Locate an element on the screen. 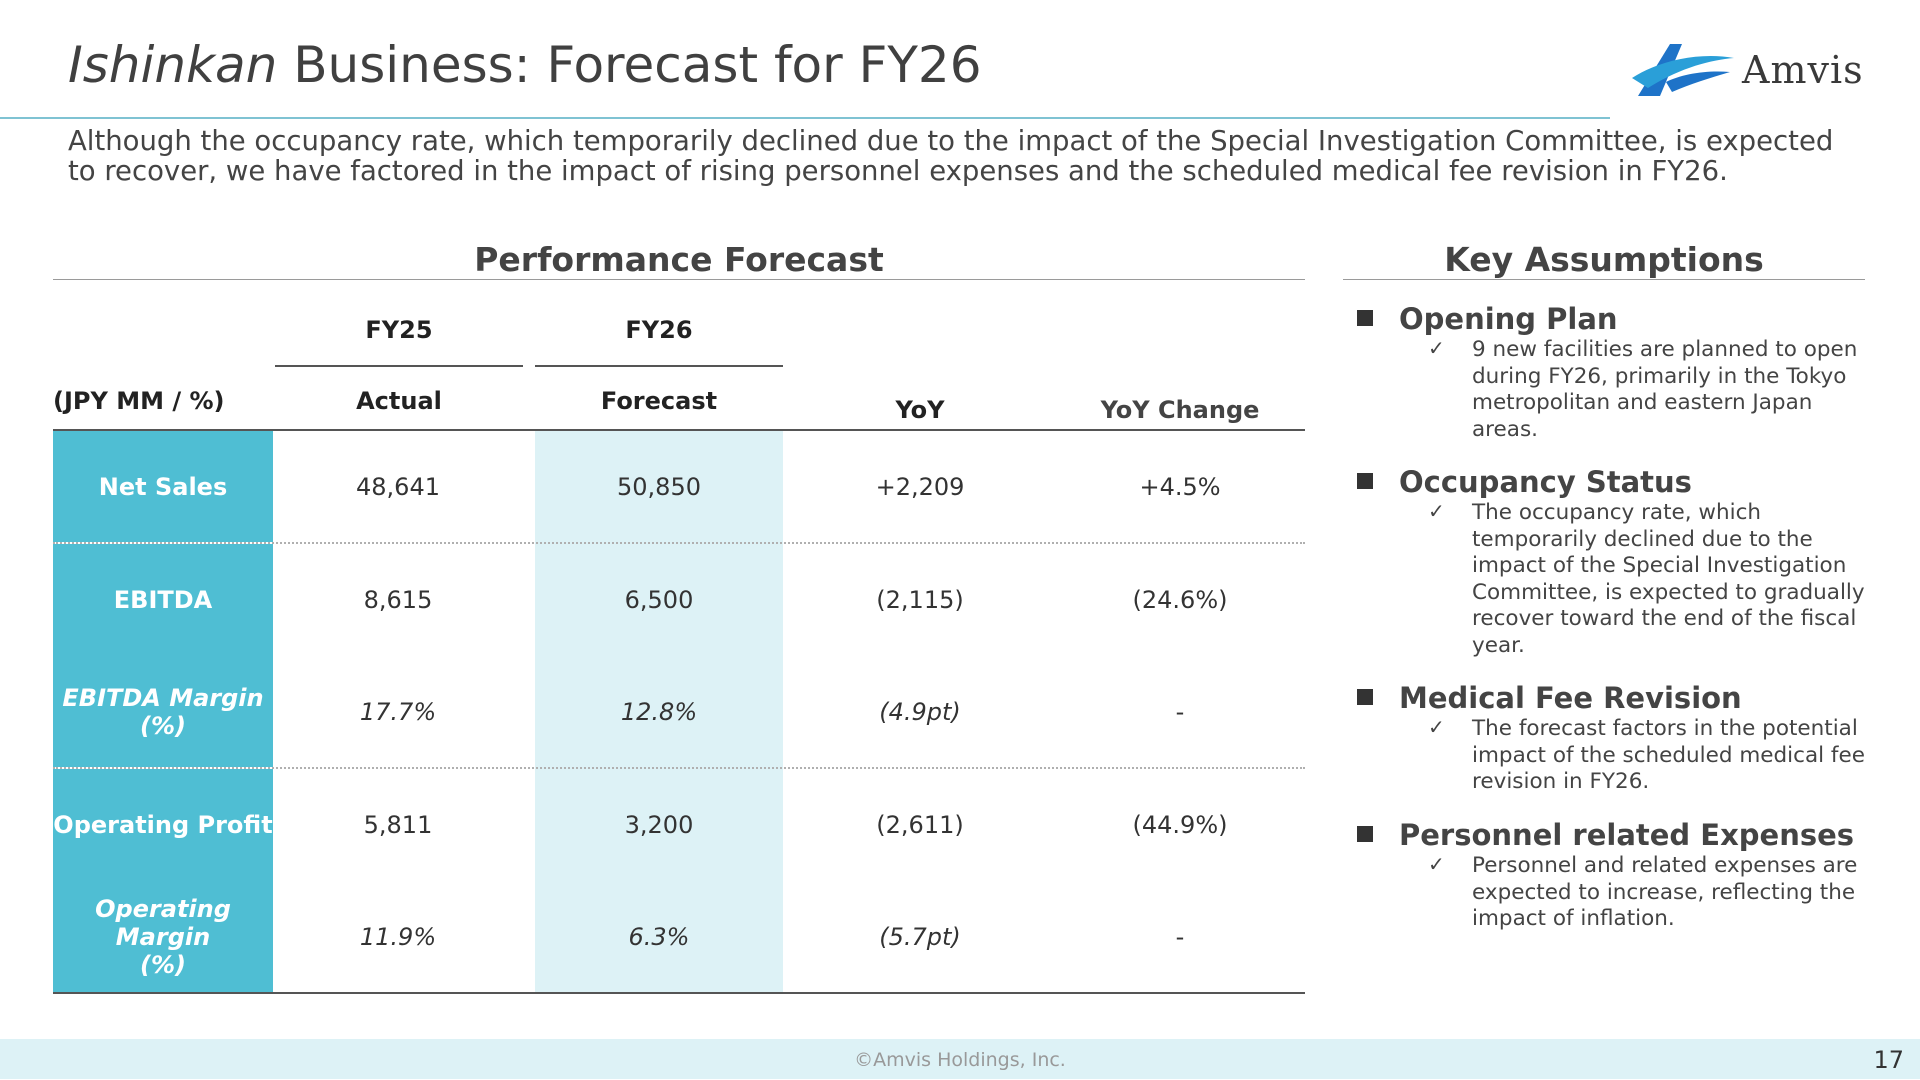 This screenshot has width=1920, height=1080. unit-label: (JPY MM / %) is located at coordinates (139, 401).